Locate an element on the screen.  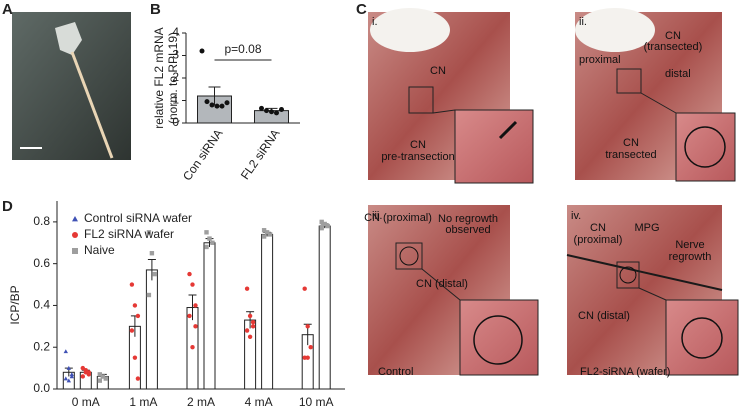
panel-label: C is located at coordinates (361, 9).